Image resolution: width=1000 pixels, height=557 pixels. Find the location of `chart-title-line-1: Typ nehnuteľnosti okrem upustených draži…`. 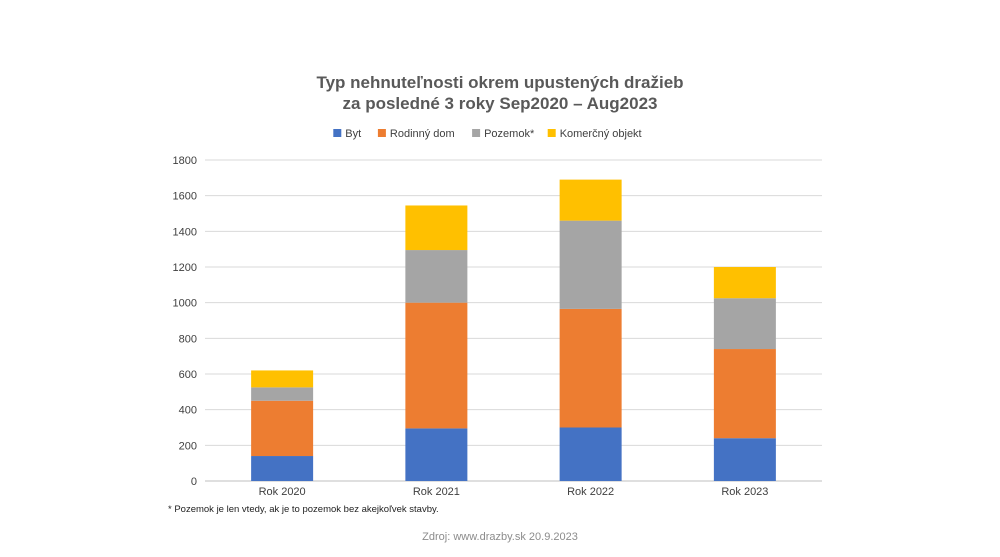

chart-title-line-1: Typ nehnuteľnosti okrem upustených draži… is located at coordinates (499, 82).